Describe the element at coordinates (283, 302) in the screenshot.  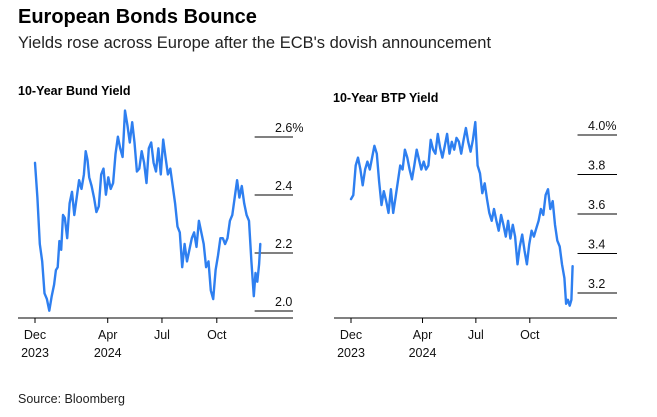
I see `bund-y-tick-label-0: 2.0` at that location.